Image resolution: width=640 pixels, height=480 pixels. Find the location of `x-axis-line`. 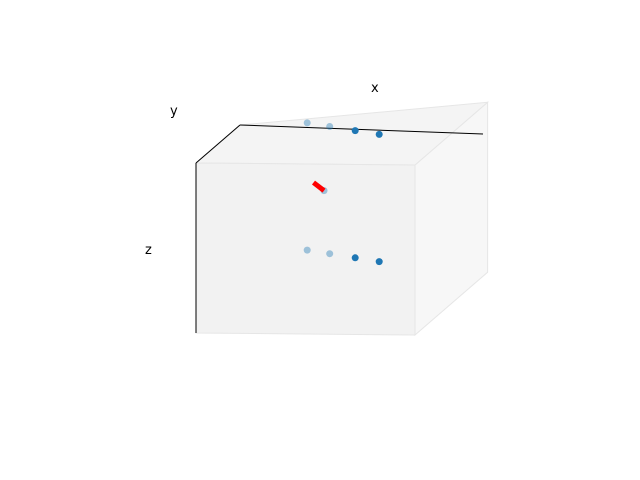

x-axis-line is located at coordinates (361, 129).